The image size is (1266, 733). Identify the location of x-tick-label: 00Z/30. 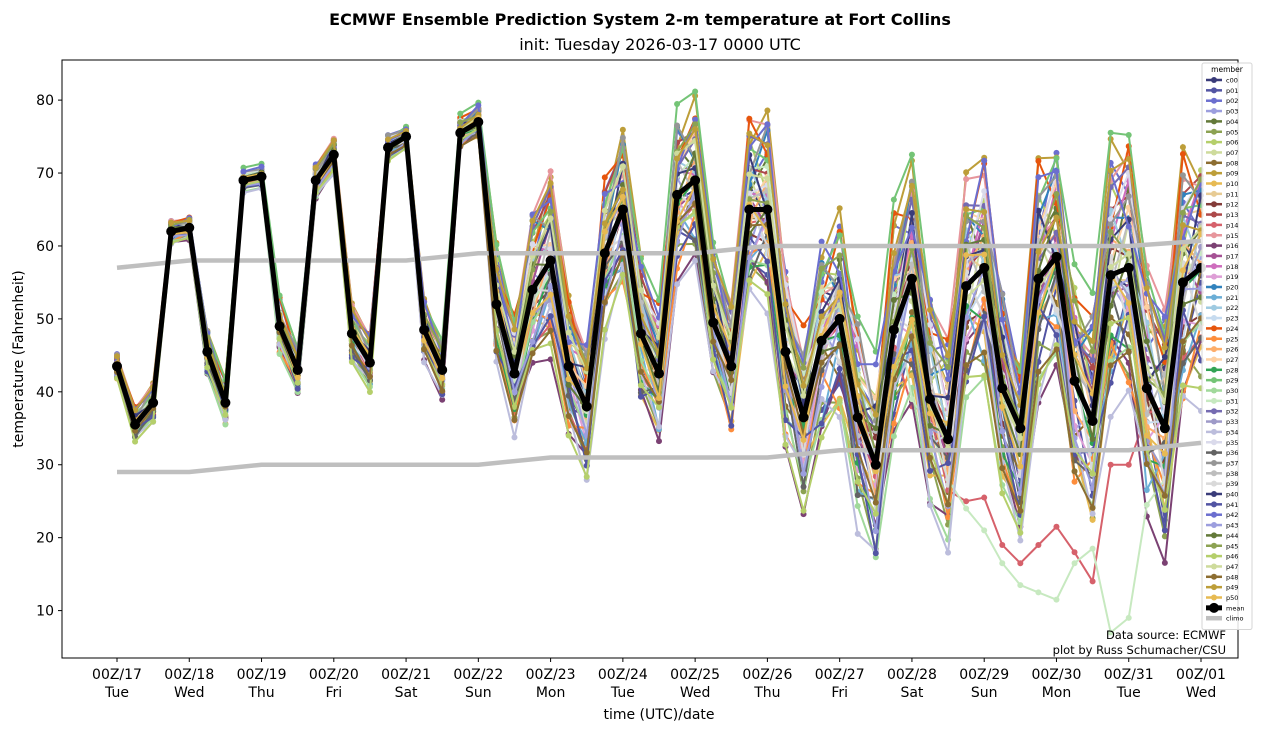
(1056, 675).